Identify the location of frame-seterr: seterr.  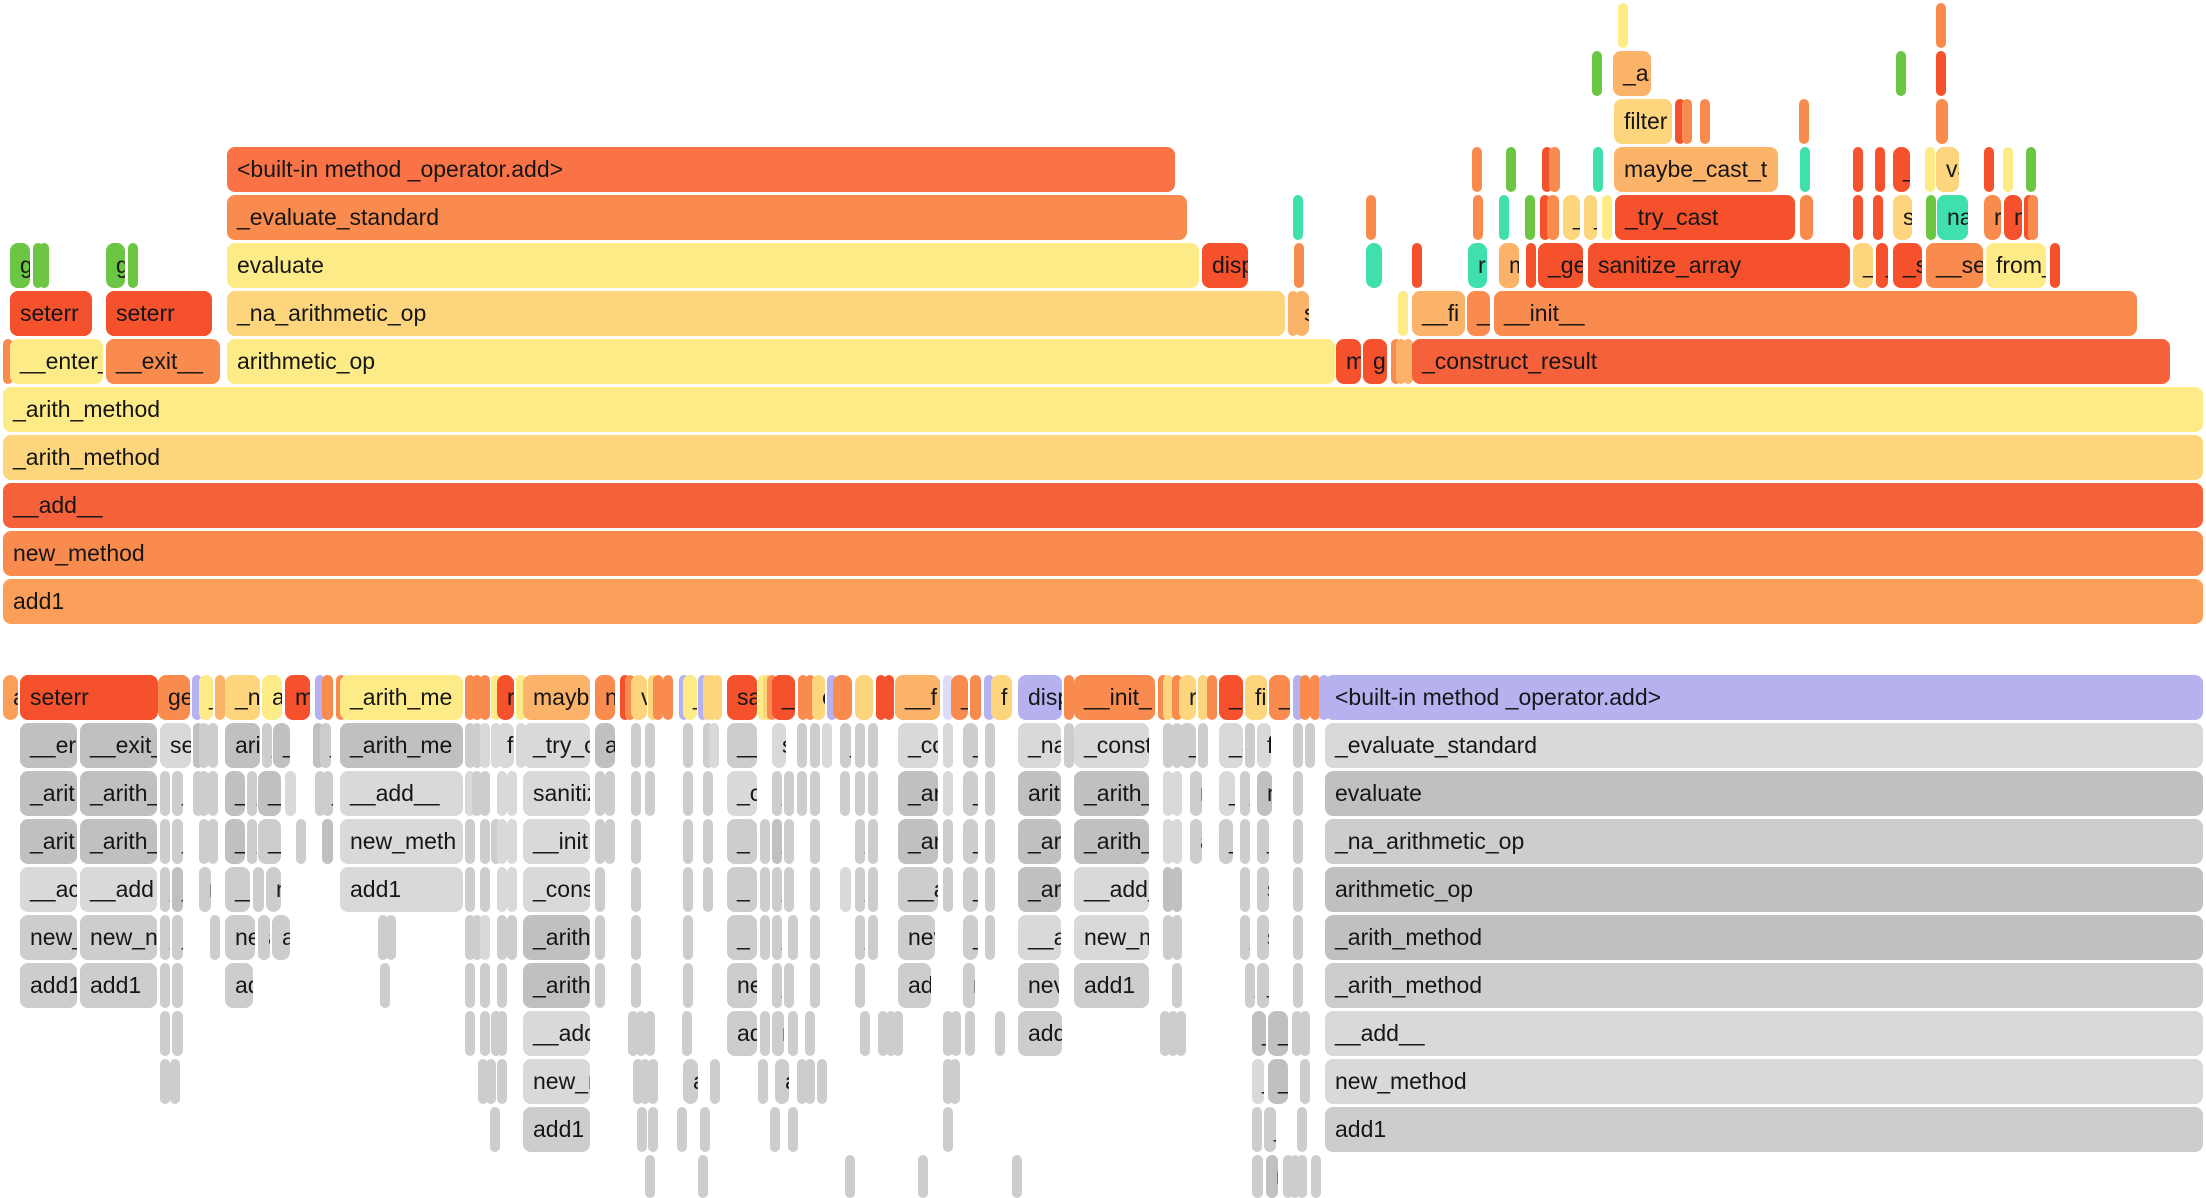
(89, 697).